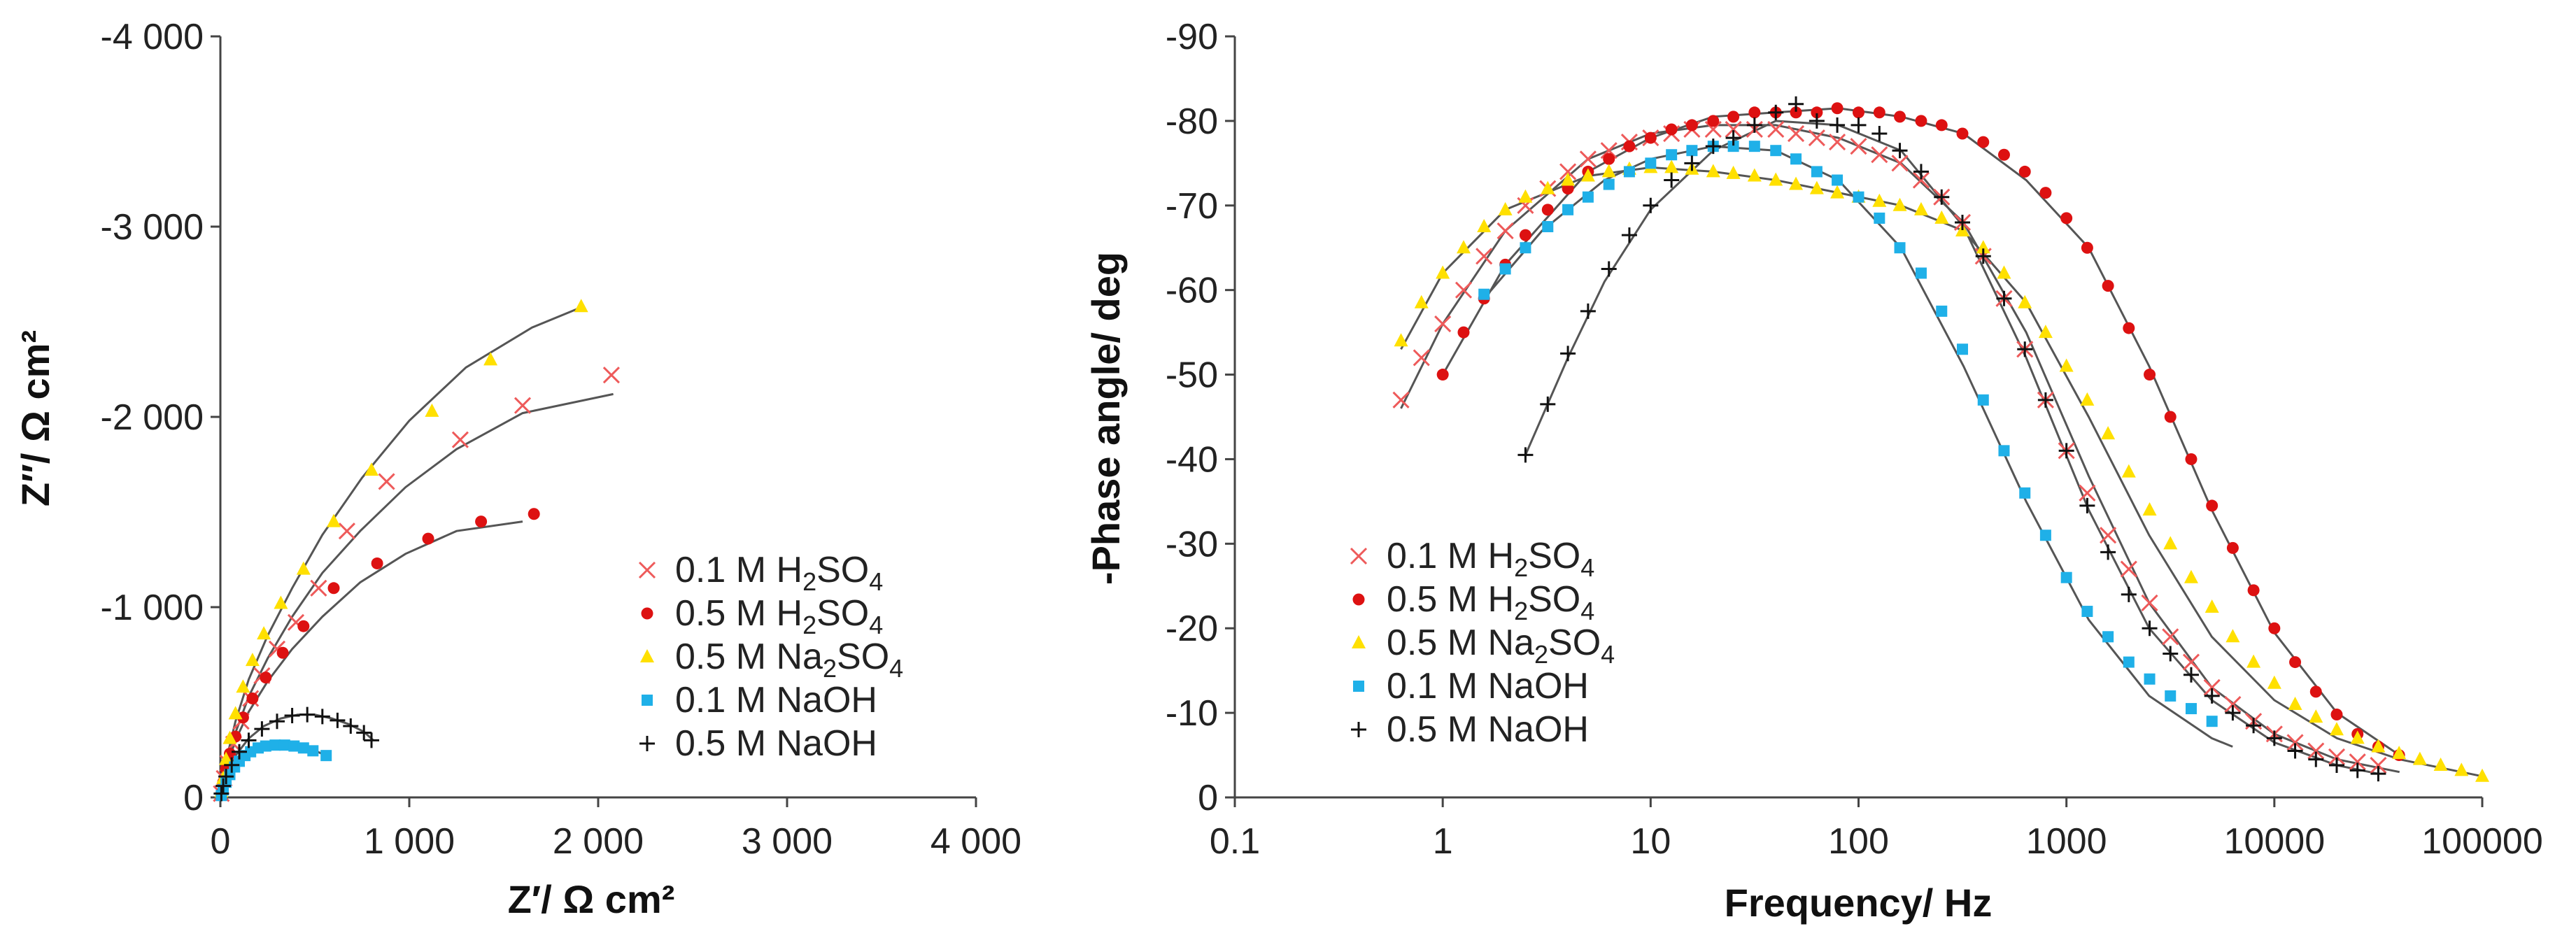 The image size is (2576, 945). I want to click on nyquist-x-axis-label: Z′/ Ω cm², so click(591, 899).